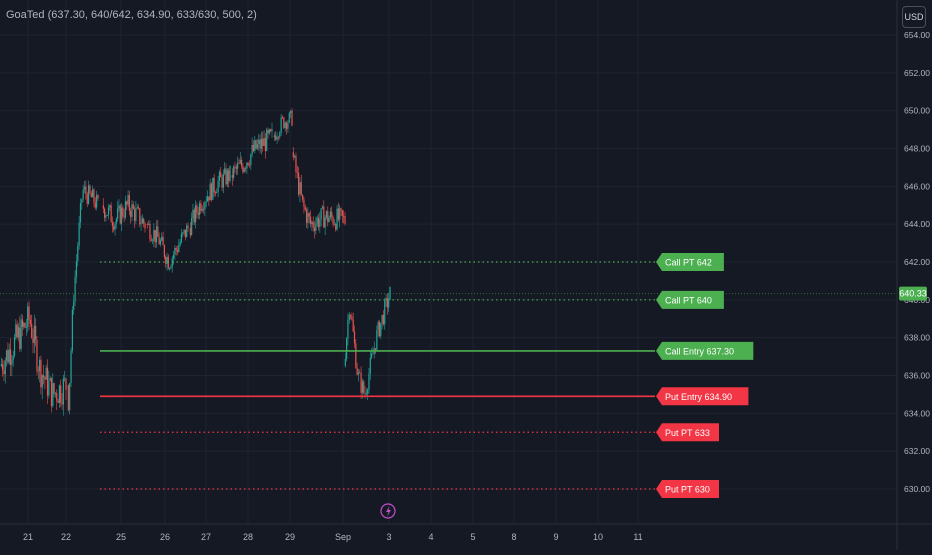  Describe the element at coordinates (687, 433) in the screenshot. I see `level-label: Put PT 633` at that location.